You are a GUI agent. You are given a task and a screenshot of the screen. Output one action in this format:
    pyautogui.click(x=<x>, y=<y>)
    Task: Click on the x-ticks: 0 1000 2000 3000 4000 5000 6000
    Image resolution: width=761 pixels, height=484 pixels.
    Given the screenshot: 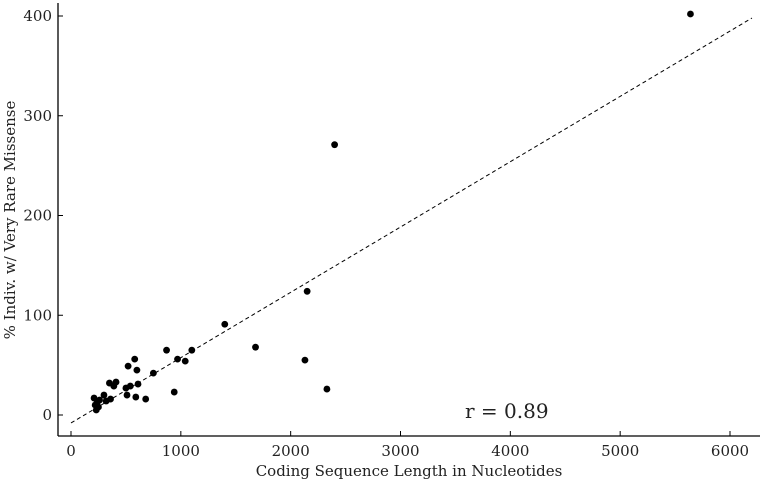 What is the action you would take?
    pyautogui.click(x=407, y=445)
    